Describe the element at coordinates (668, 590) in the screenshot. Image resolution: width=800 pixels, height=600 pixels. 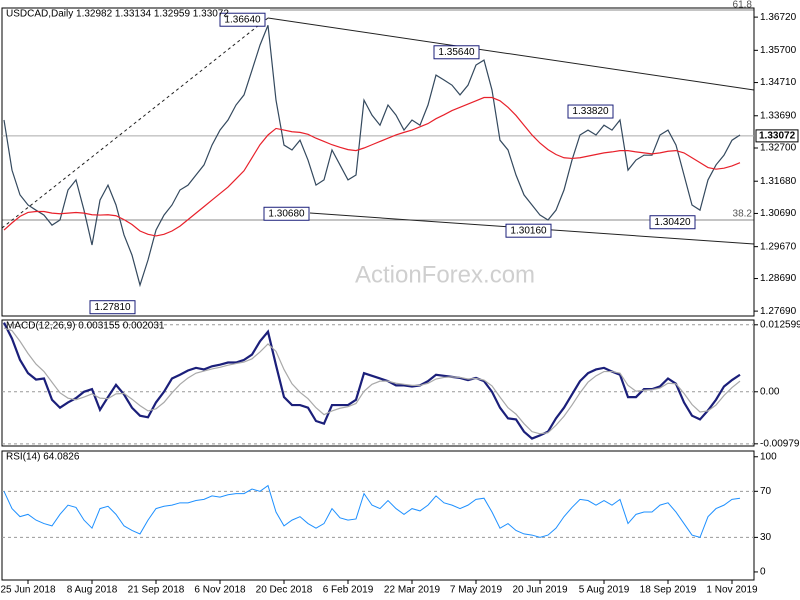
I see `x-tick-label: 18 Sep 2019` at that location.